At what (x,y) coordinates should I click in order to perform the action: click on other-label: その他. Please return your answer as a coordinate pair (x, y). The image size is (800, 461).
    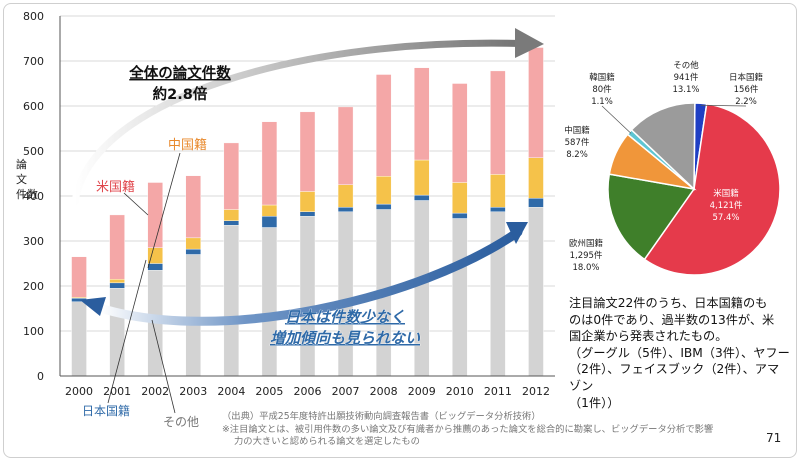
    Looking at the image, I should click on (181, 422).